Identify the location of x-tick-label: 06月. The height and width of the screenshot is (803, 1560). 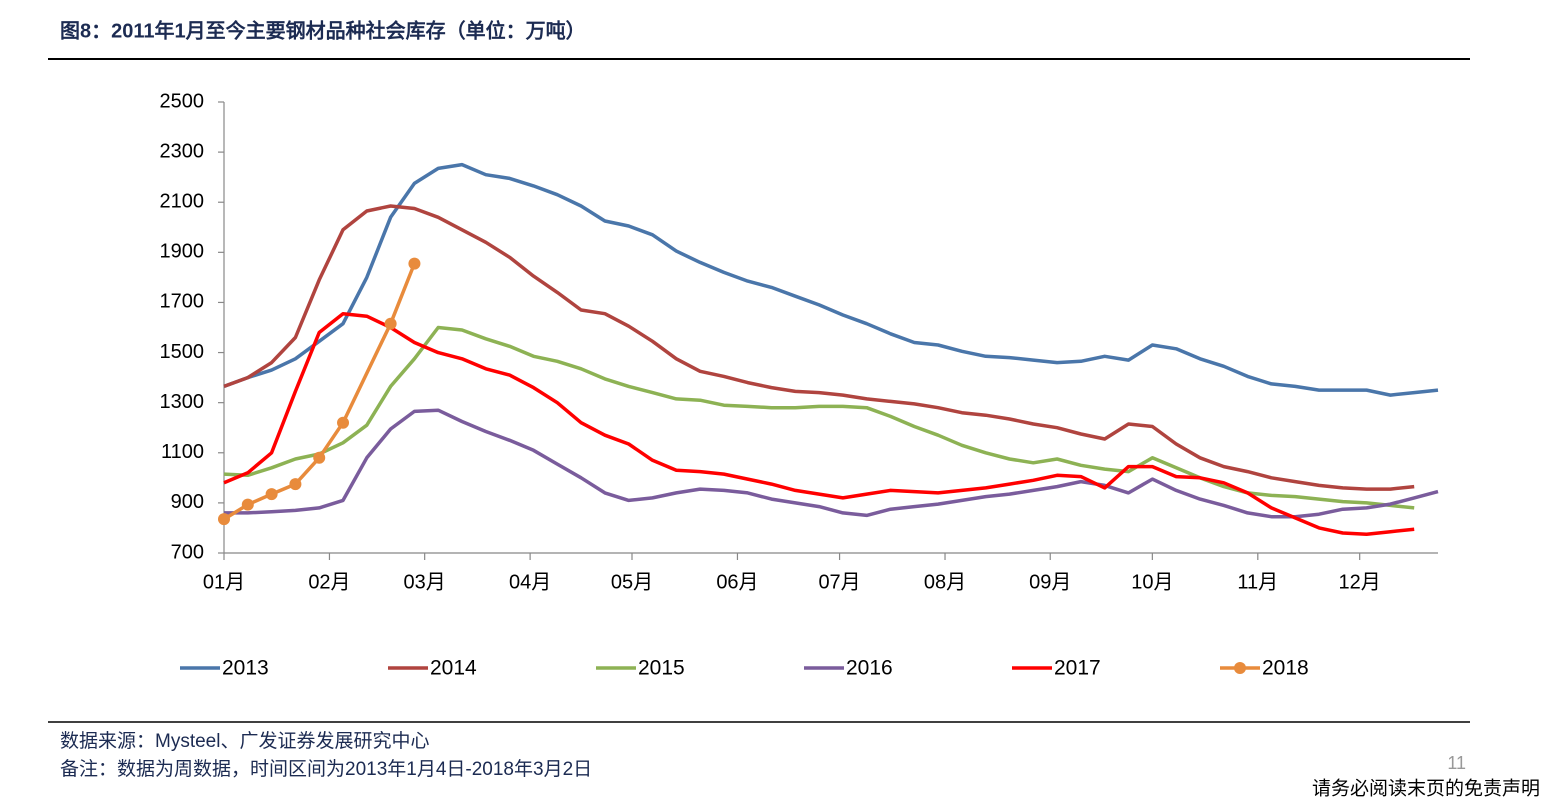
(737, 582).